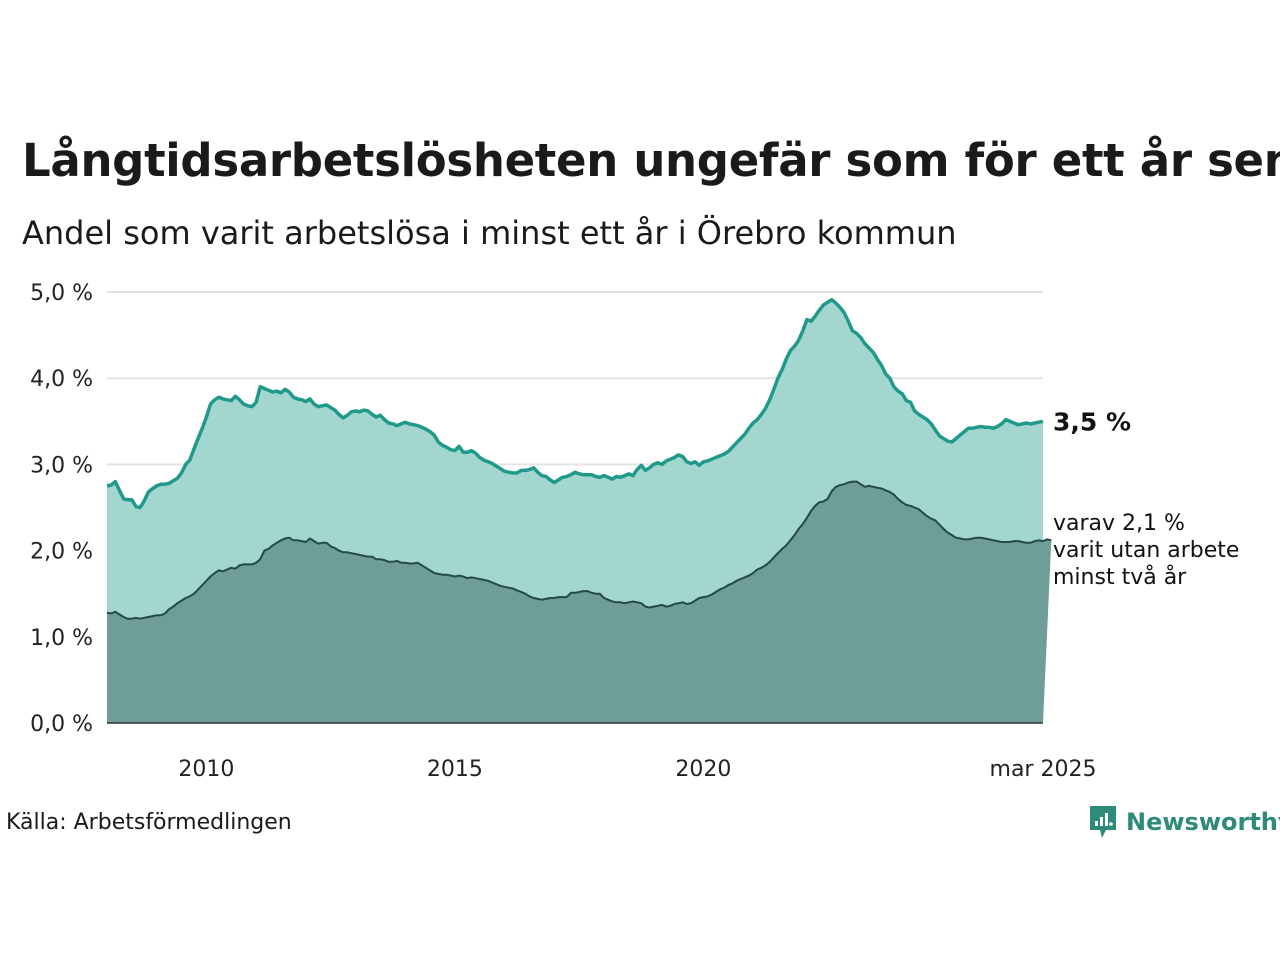  What do you see at coordinates (1103, 822) in the screenshot?
I see `newsworthy-icon` at bounding box center [1103, 822].